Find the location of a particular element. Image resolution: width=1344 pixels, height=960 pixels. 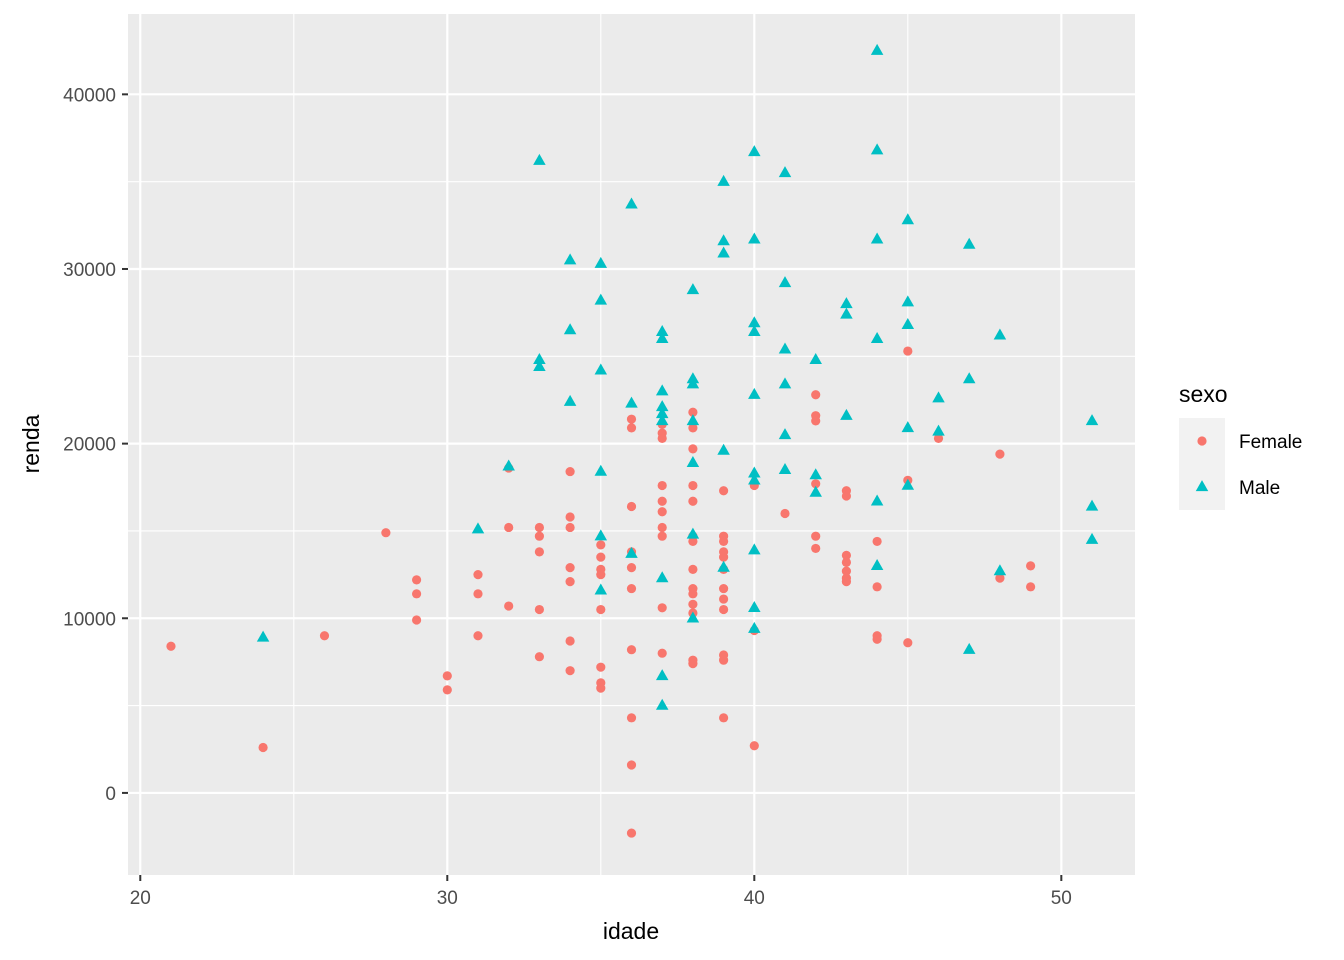

x-tick-label: 50 is located at coordinates (1061, 898).